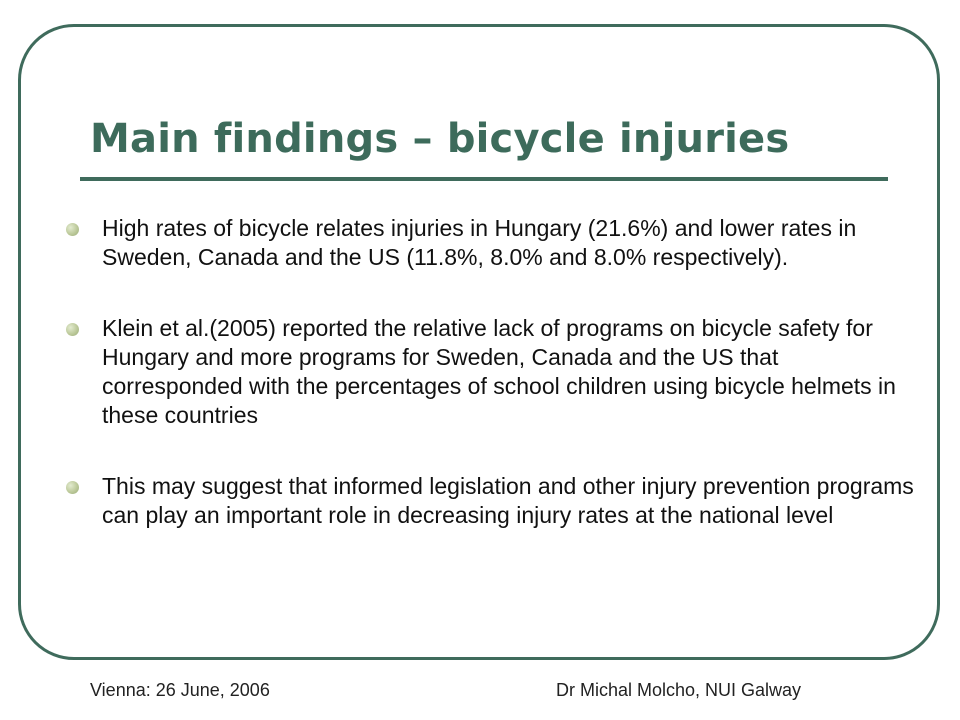 The image size is (960, 720). I want to click on title-underline, so click(484, 179).